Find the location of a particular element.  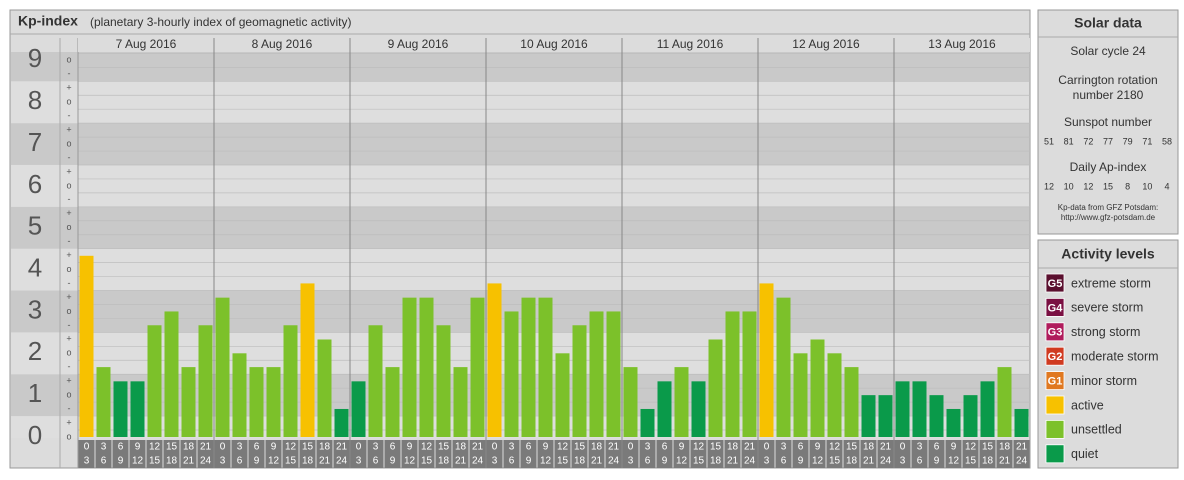

level-badge: G1 is located at coordinates (1055, 382).